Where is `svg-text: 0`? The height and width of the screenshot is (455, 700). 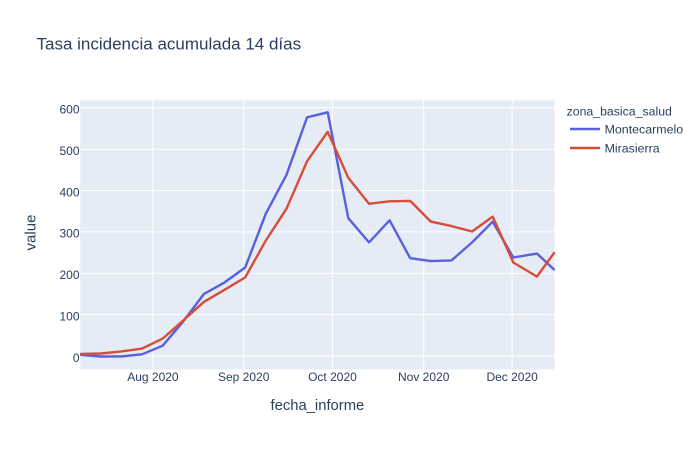
svg-text: 0 is located at coordinates (76, 358).